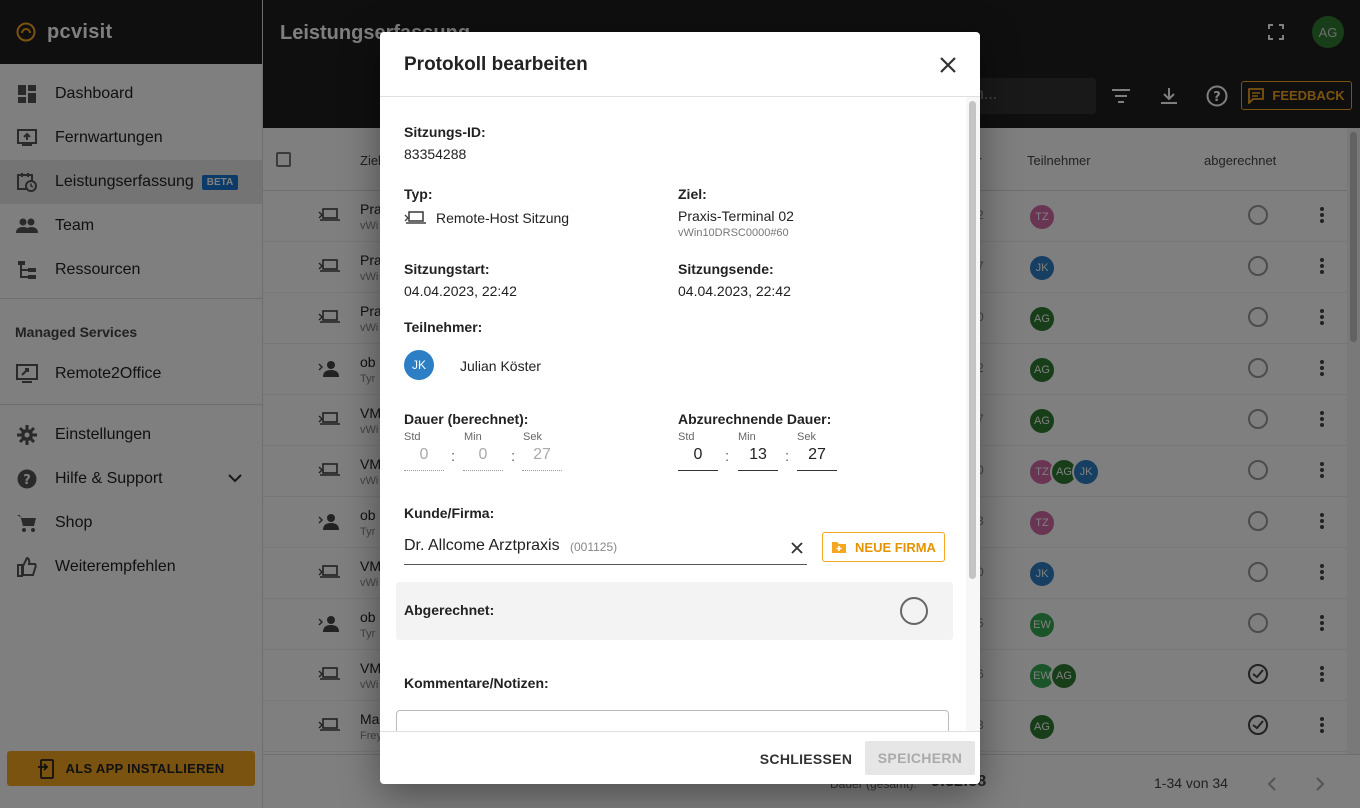  Describe the element at coordinates (972, 340) in the screenshot. I see `dialog-scrollbar-thumb` at that location.